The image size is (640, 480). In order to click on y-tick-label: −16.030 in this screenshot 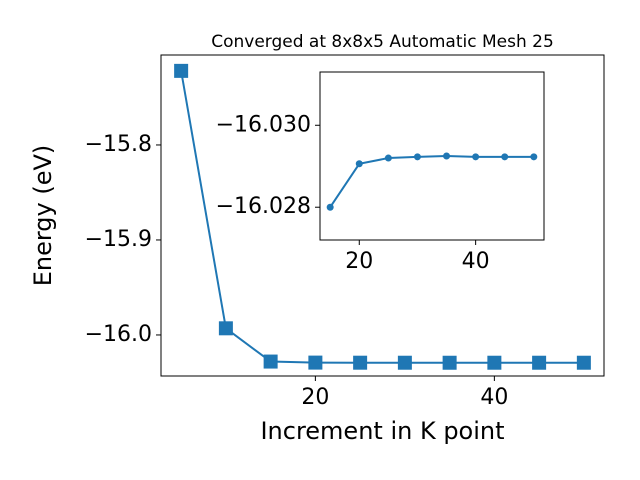, I will do `click(263, 124)`.